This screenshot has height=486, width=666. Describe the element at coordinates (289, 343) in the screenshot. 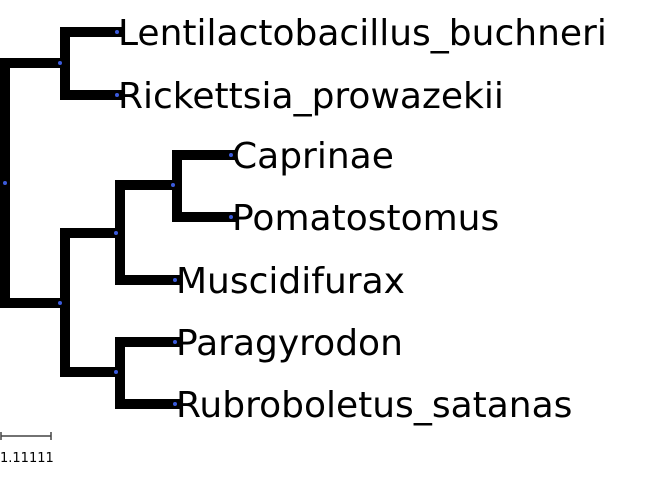

I see `leaf-label-paragyrodon: Paragyrodon` at that location.